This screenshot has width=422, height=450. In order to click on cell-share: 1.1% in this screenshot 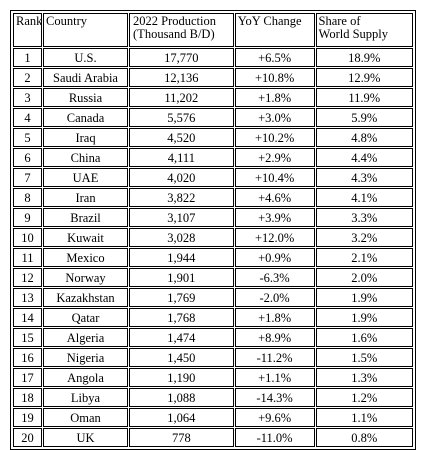, I will do `click(364, 417)`.